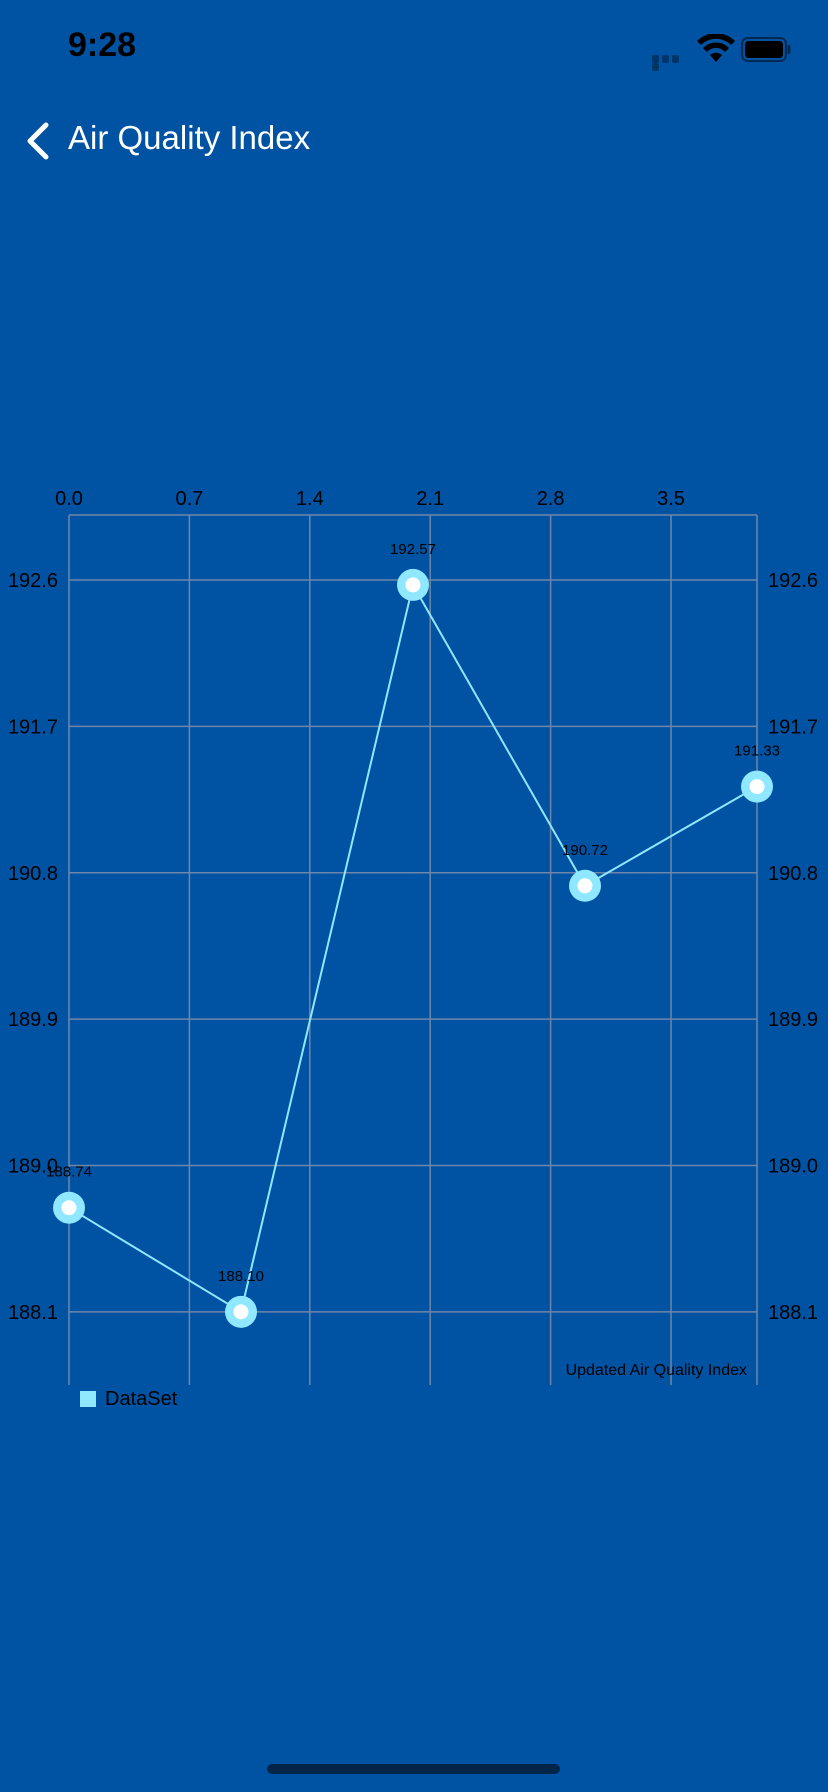 The width and height of the screenshot is (828, 1792). I want to click on battery-icon, so click(766, 49).